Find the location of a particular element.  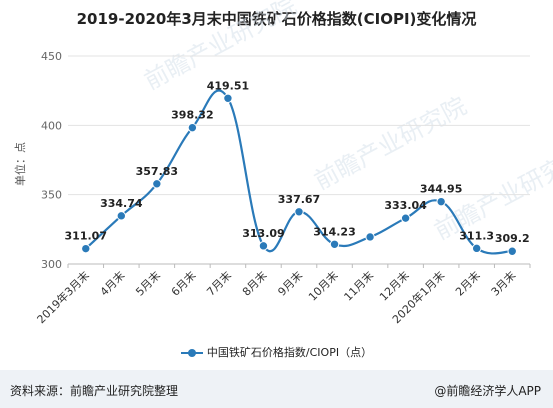

watermark-text: 前瞻产业研究院 is located at coordinates (390, 144).